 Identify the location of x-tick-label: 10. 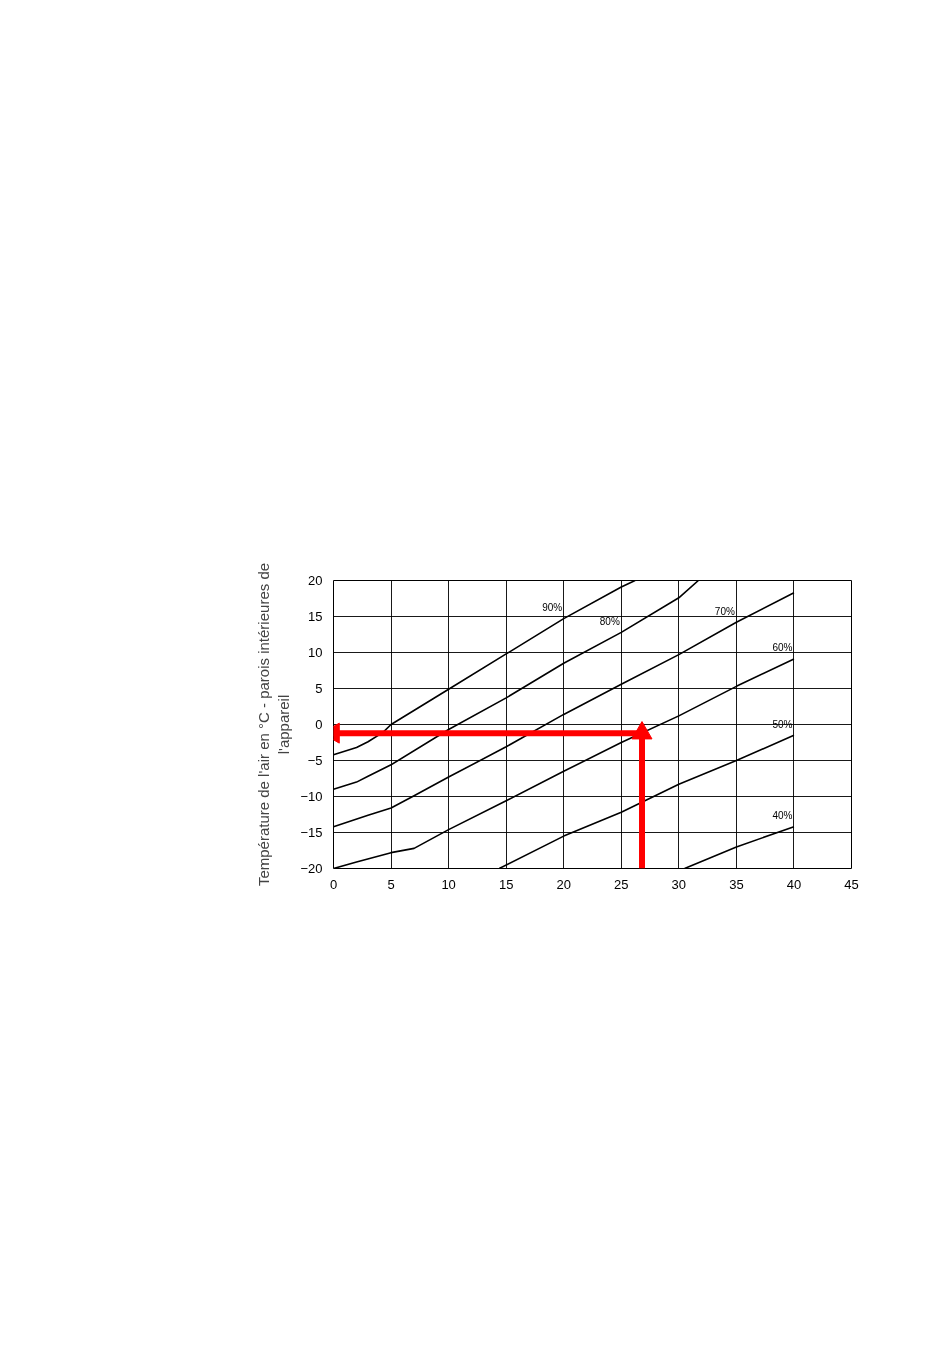
(448, 884).